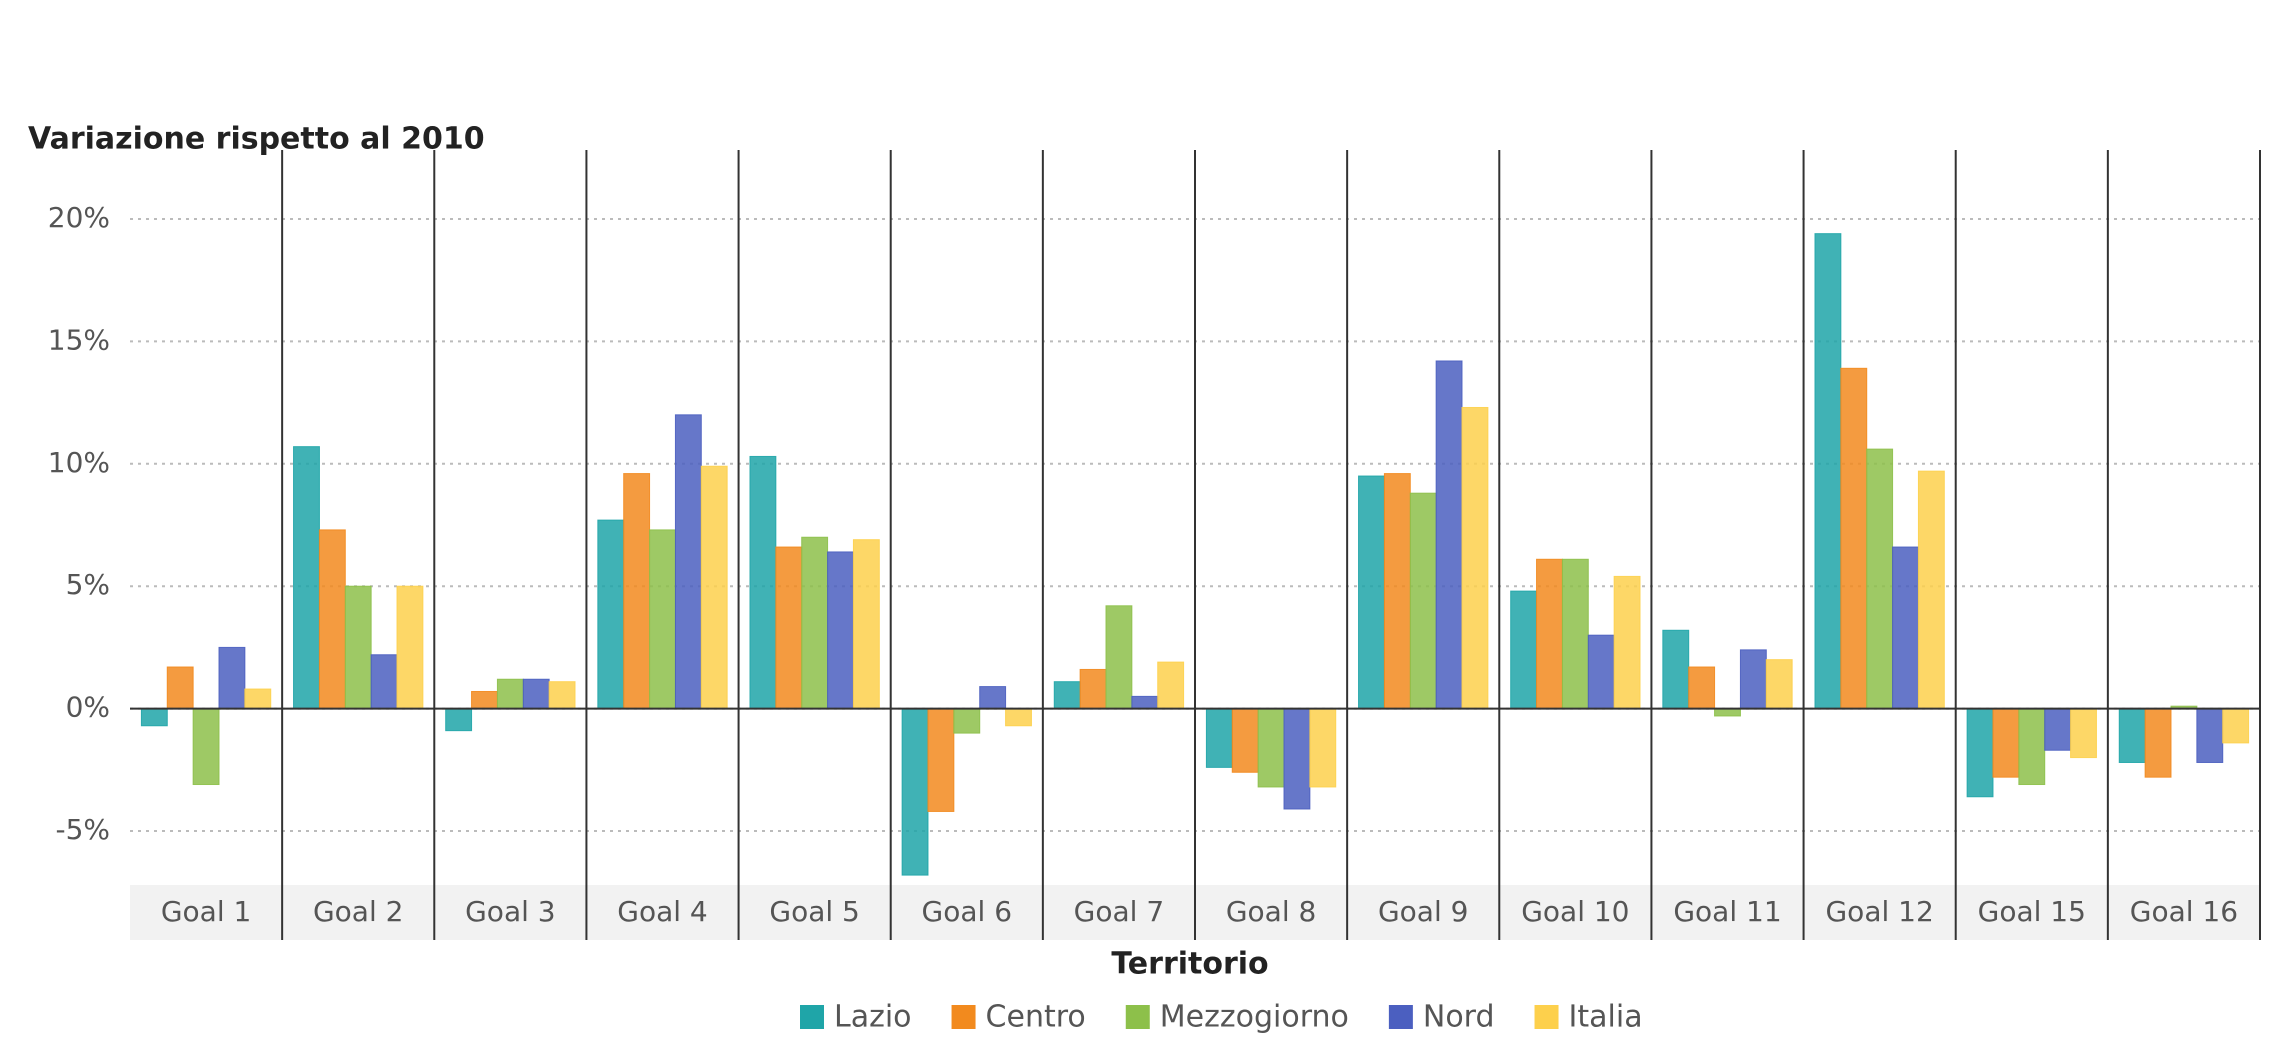 The width and height of the screenshot is (2289, 1057). I want to click on legend-label: Italia, so click(1606, 1017).